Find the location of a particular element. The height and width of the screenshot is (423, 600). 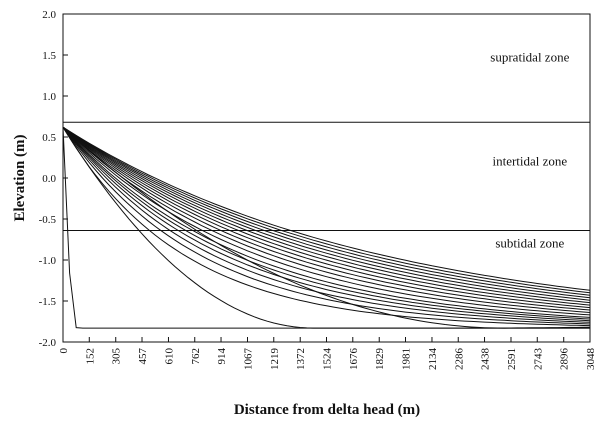

x-tick-label-10: 1524 is located at coordinates (328, 359).